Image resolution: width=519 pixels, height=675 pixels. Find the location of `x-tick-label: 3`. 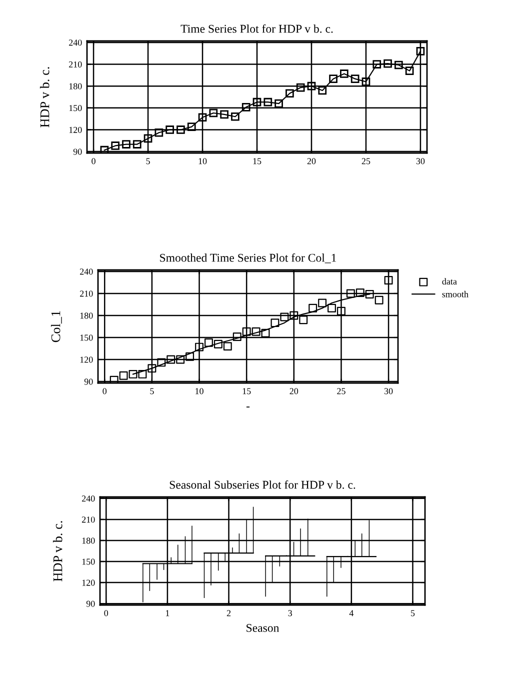

x-tick-label: 3 is located at coordinates (290, 613).